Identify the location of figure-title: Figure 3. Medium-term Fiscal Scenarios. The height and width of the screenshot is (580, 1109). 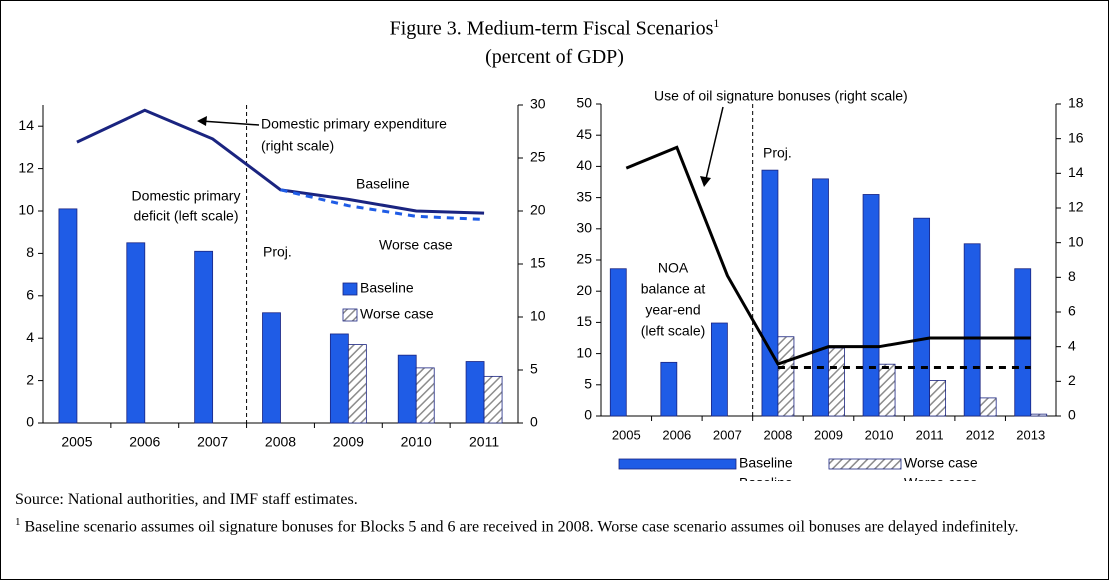
(551, 28).